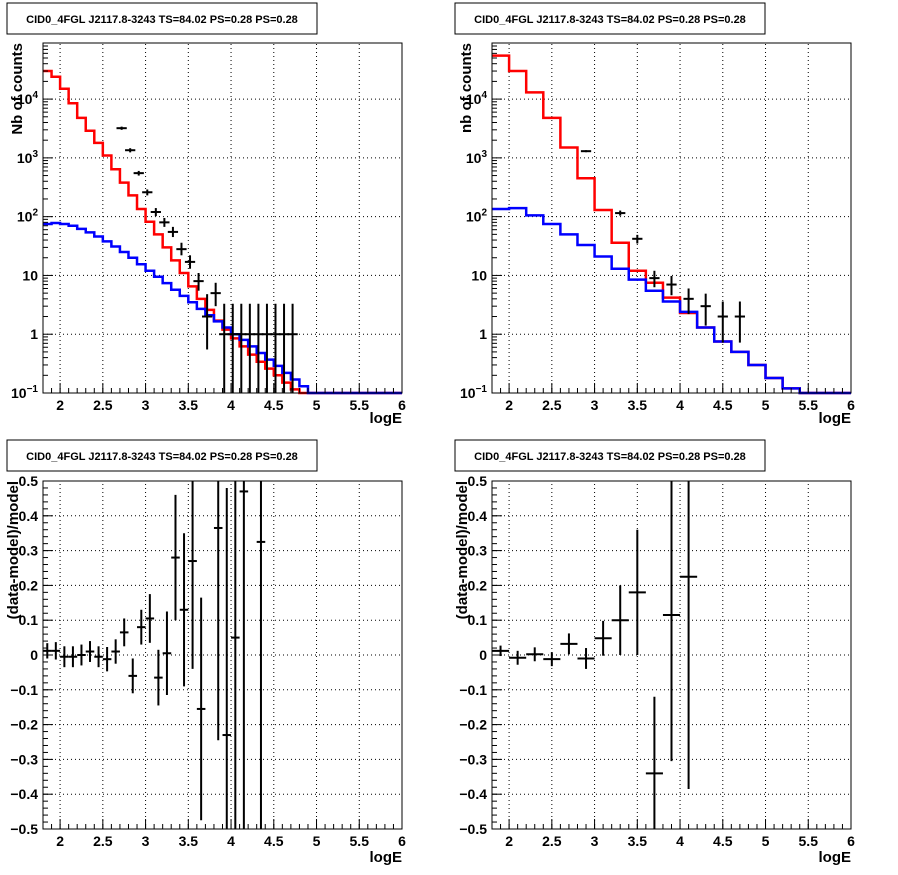 The width and height of the screenshot is (898, 875). What do you see at coordinates (29, 585) in the screenshot?
I see `y-tick-label: 0.2` at bounding box center [29, 585].